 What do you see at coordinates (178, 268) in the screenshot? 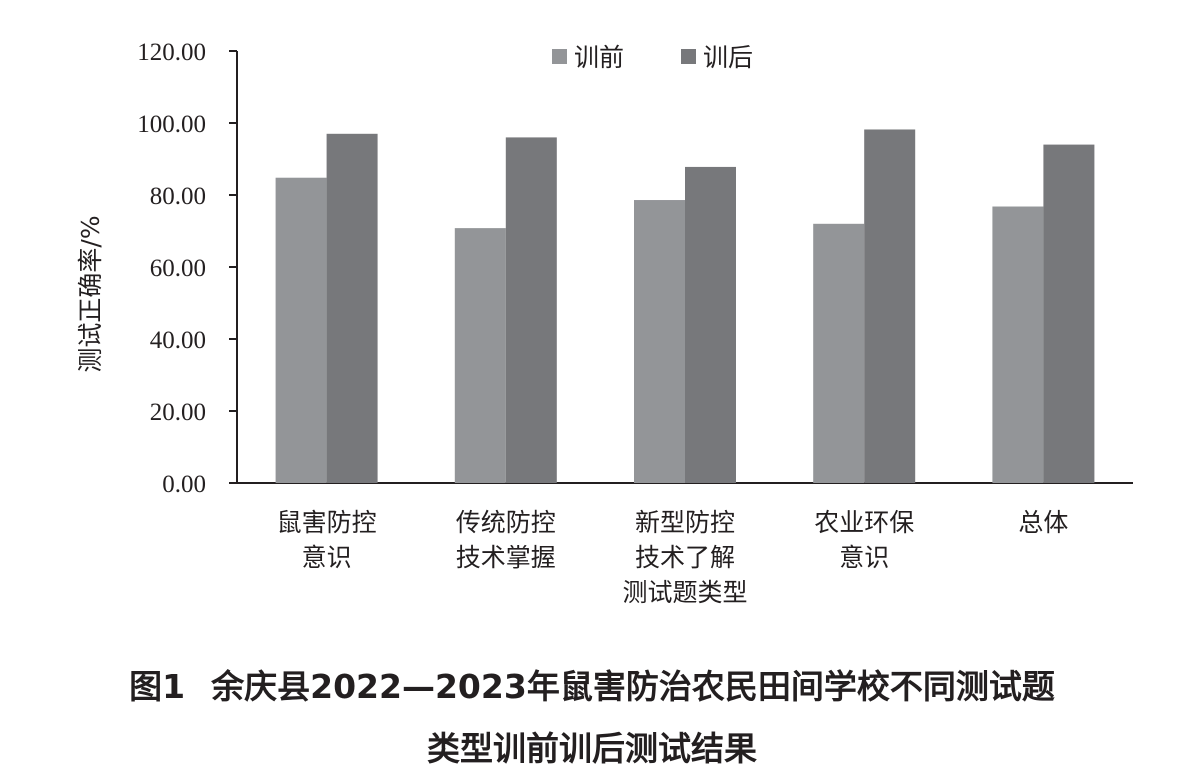
I see `y-tick-label: 60.00` at bounding box center [178, 268].